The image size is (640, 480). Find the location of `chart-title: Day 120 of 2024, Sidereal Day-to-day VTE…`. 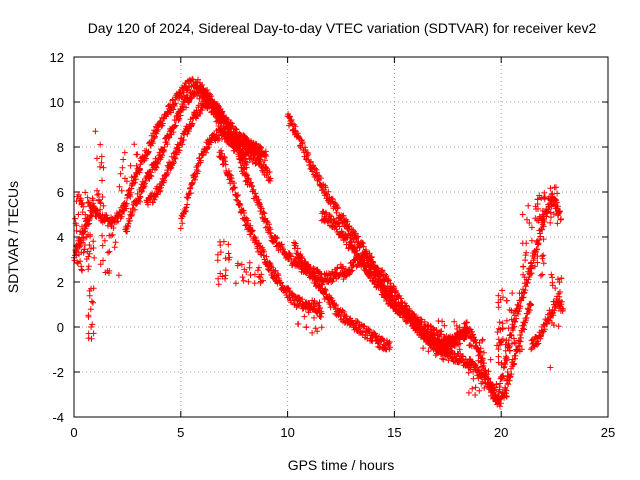

chart-title: Day 120 of 2024, Sidereal Day-to-day VTE… is located at coordinates (342, 28).